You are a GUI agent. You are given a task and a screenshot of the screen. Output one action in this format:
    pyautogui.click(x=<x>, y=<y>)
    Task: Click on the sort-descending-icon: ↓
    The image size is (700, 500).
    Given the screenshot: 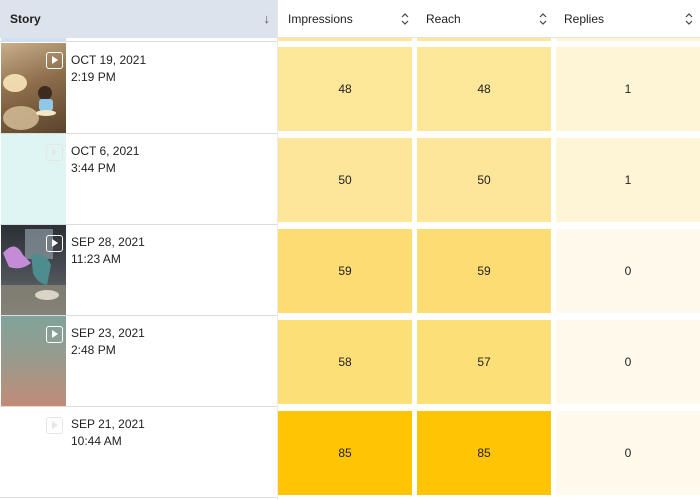 What is the action you would take?
    pyautogui.click(x=267, y=18)
    